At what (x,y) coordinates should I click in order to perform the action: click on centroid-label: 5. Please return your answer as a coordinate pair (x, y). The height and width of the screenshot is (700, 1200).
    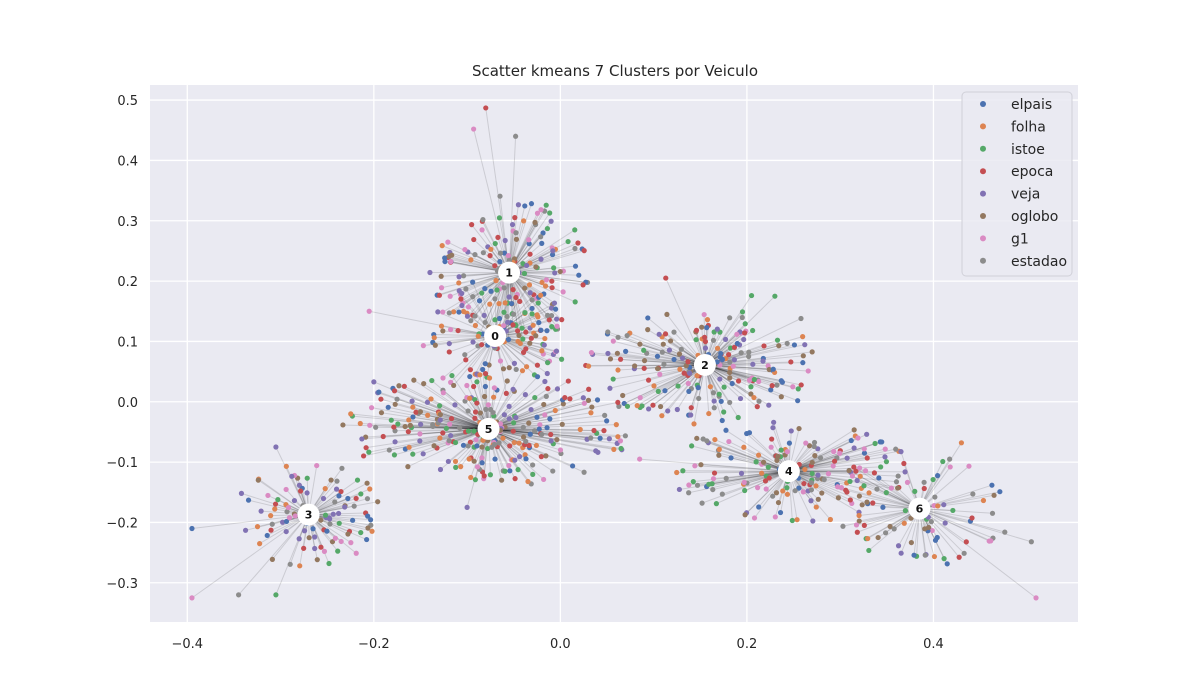
    Looking at the image, I should click on (489, 429).